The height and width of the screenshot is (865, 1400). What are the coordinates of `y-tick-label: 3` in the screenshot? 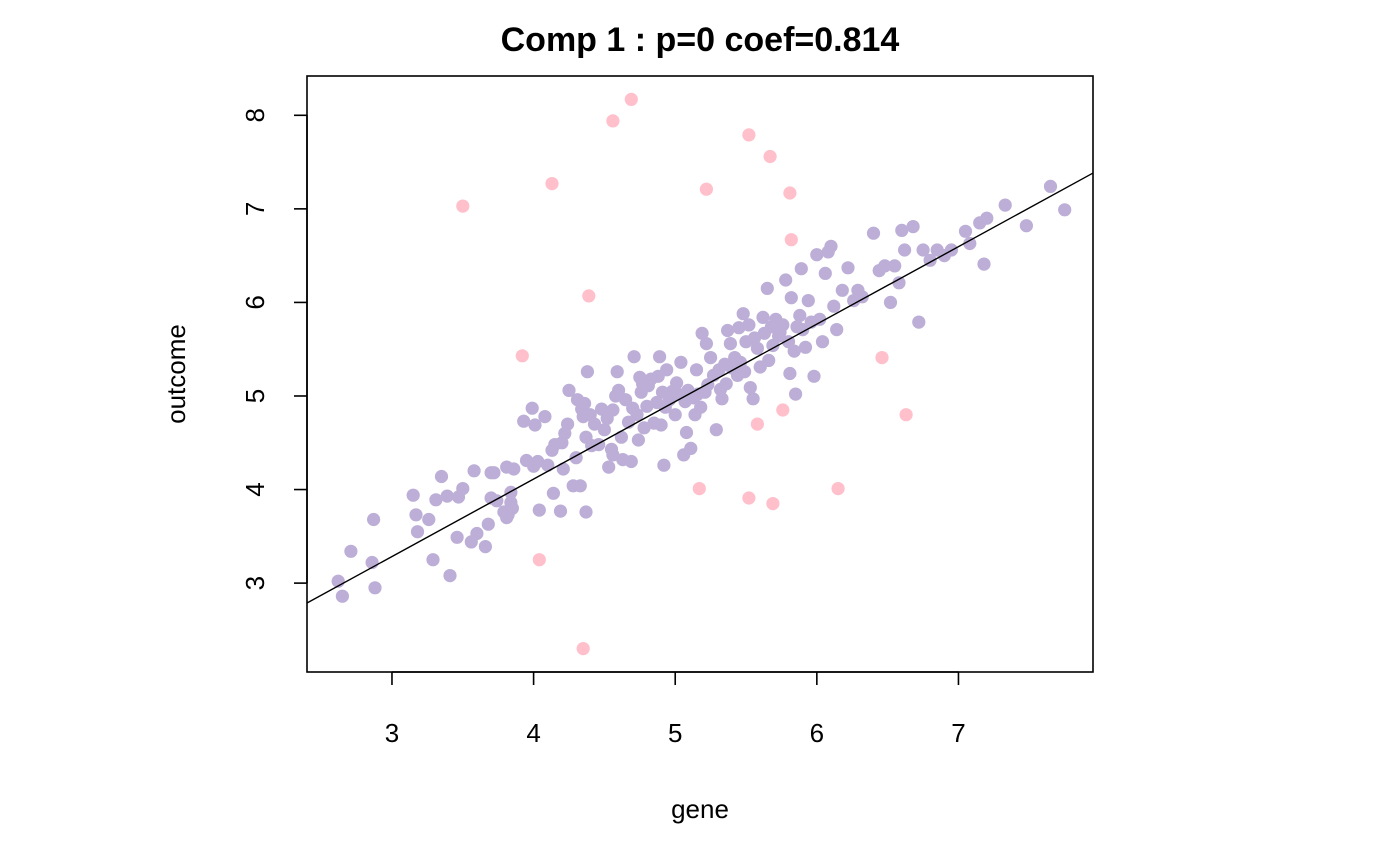 It's located at (255, 583).